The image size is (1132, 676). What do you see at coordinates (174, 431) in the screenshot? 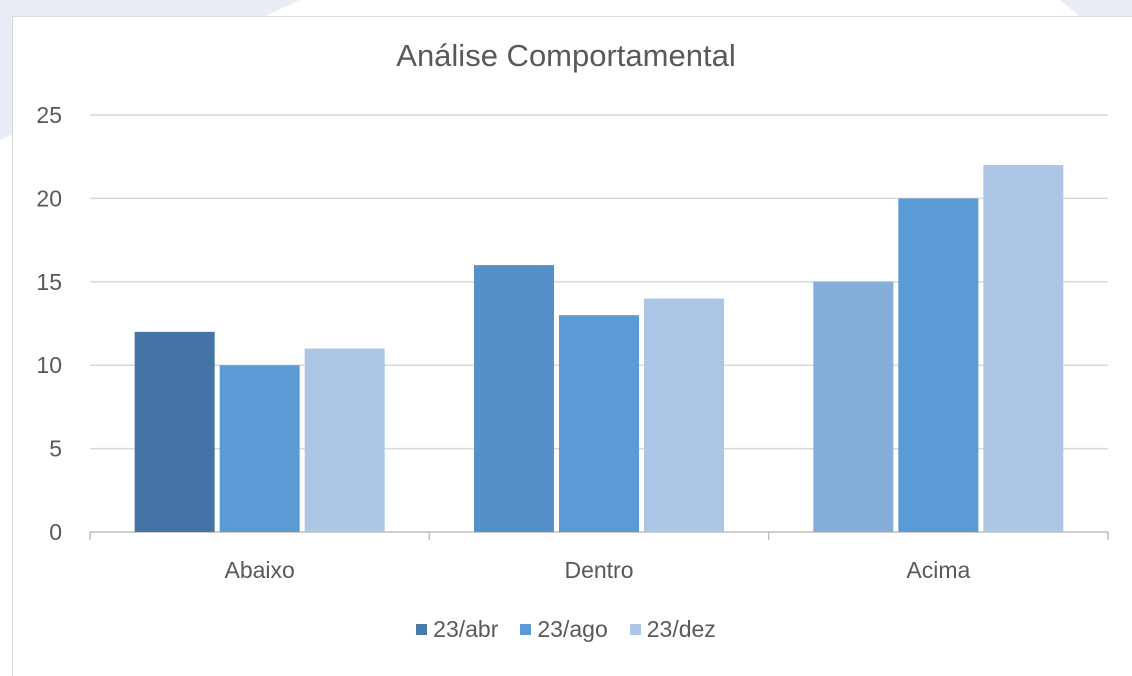
I see `bar-23-abr-abaixo` at bounding box center [174, 431].